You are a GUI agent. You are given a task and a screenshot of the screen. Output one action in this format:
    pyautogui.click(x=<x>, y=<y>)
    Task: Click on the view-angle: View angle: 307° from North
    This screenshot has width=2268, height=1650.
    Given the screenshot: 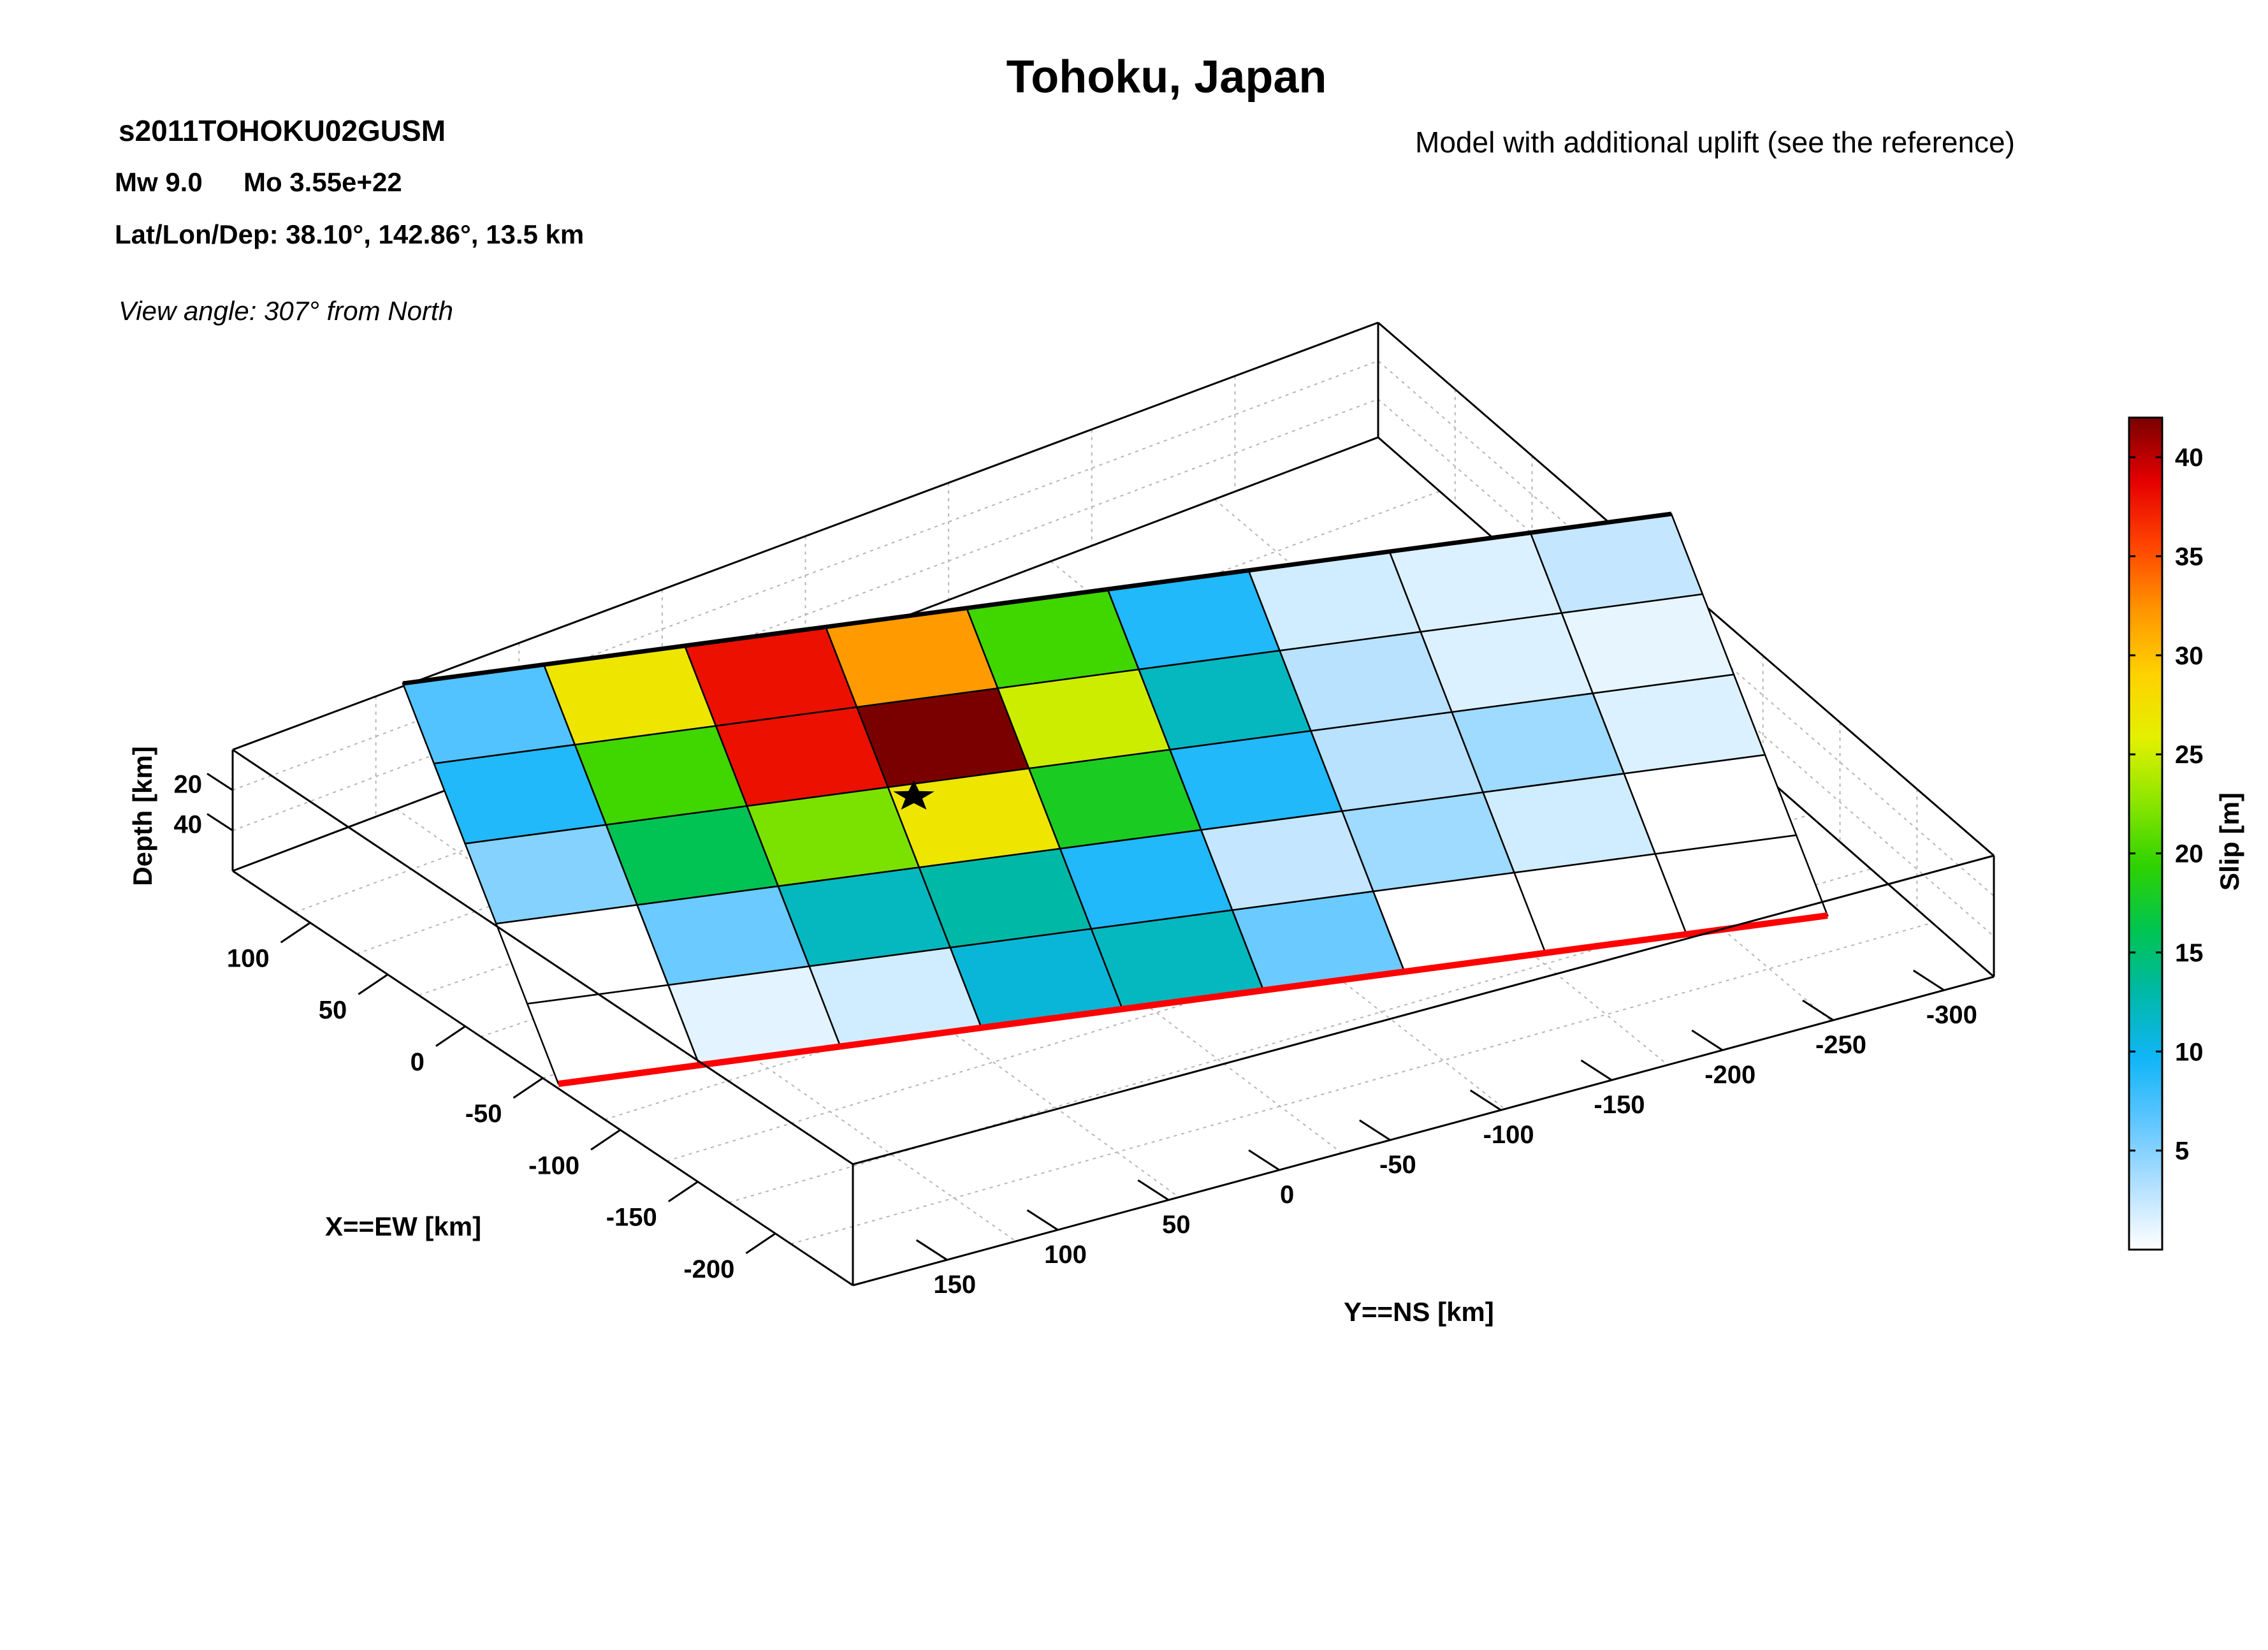 What is the action you would take?
    pyautogui.click(x=286, y=311)
    